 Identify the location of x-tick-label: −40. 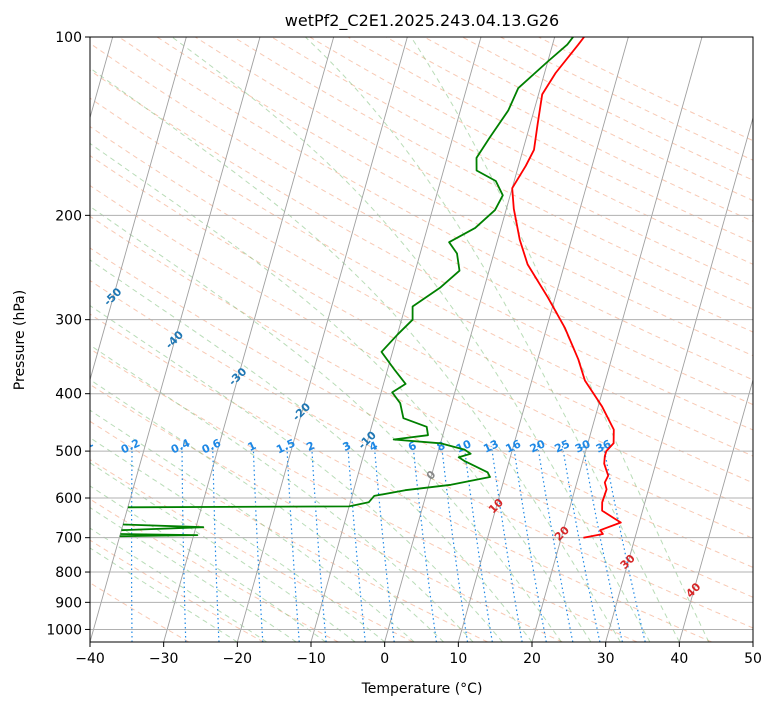
(90, 659).